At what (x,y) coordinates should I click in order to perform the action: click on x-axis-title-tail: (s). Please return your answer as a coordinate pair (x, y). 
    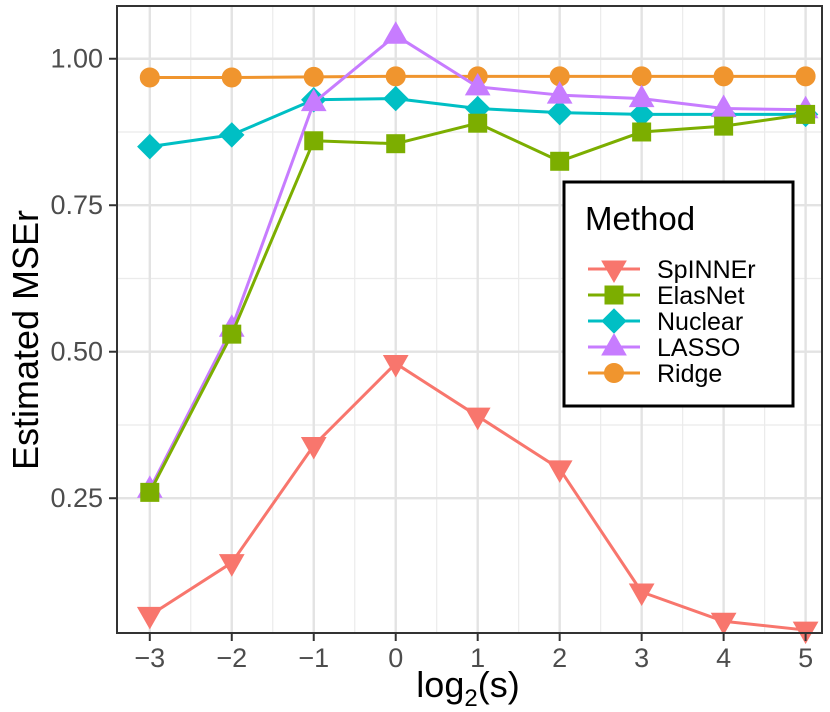
    Looking at the image, I should click on (499, 684).